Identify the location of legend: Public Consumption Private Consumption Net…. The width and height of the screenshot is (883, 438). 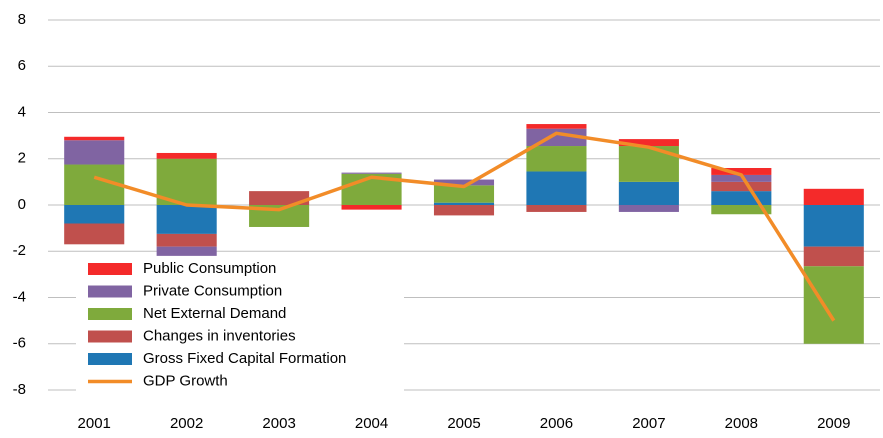
(240, 325).